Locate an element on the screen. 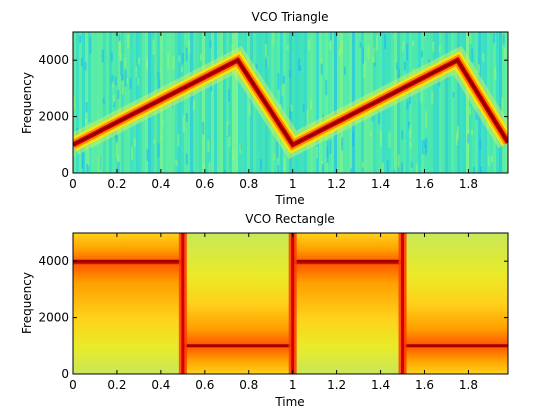  x-tick-label: 1.8 is located at coordinates (468, 385).